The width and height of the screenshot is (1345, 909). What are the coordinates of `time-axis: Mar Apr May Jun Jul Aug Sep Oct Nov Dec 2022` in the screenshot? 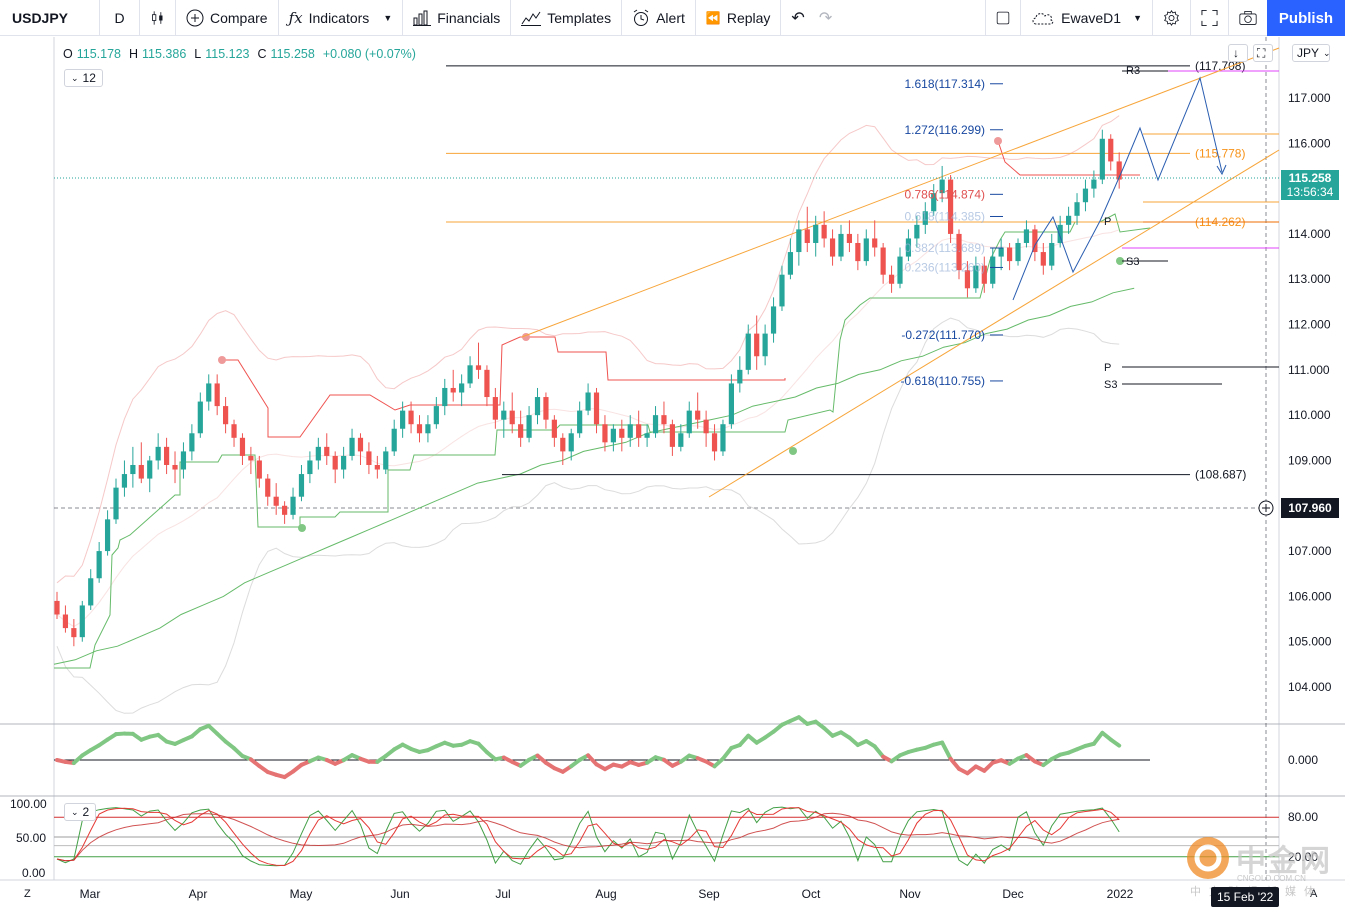 It's located at (607, 894).